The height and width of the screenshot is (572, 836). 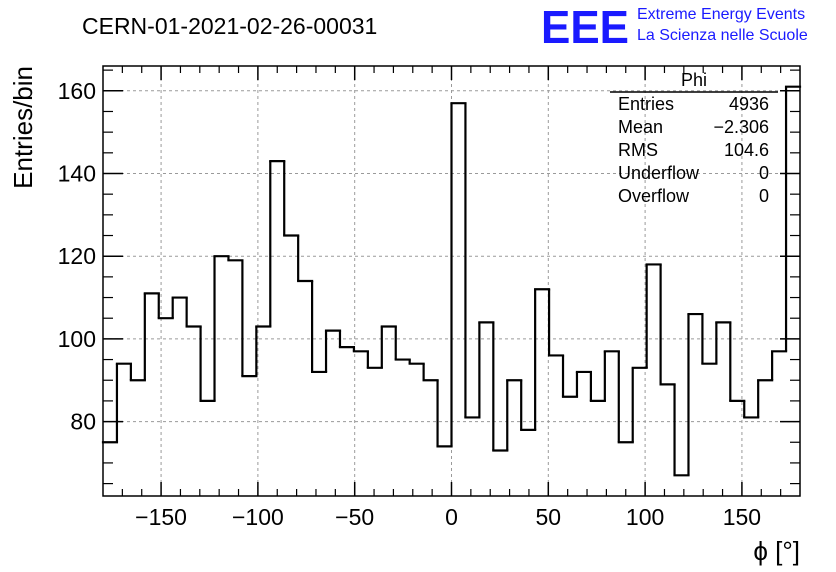 What do you see at coordinates (746, 150) in the screenshot?
I see `stats-row-value: 104.6` at bounding box center [746, 150].